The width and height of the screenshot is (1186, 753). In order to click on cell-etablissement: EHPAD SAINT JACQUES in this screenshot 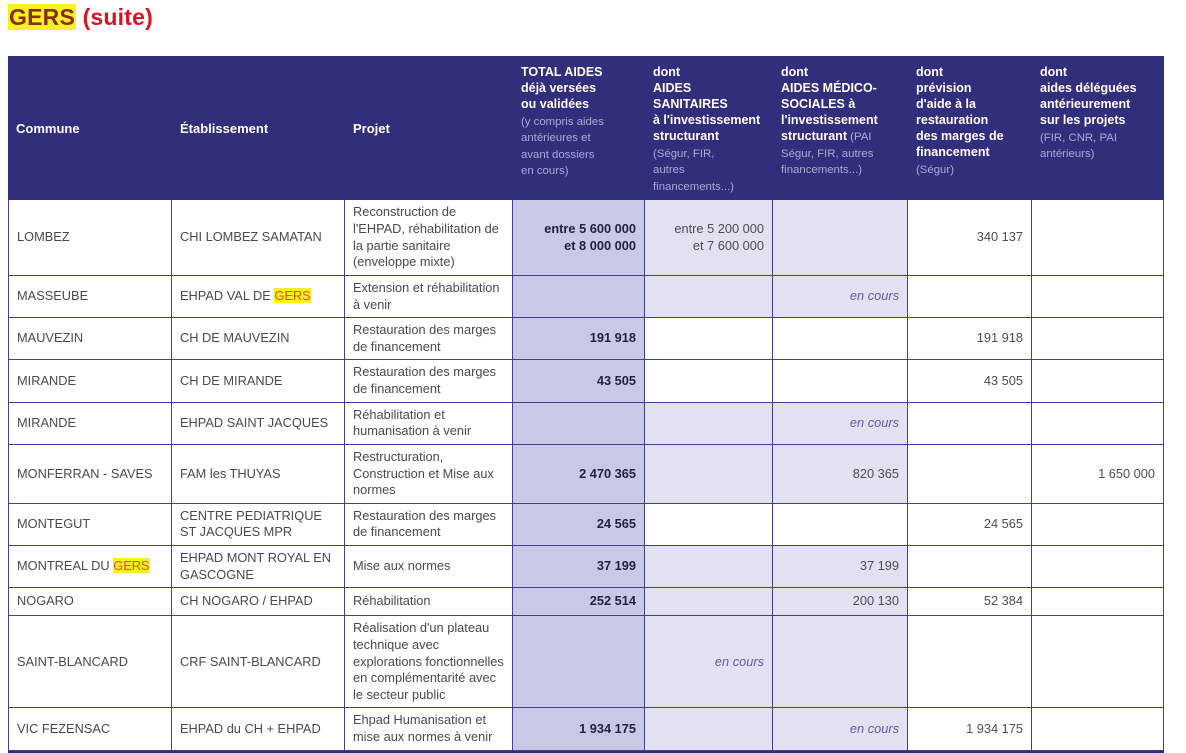, I will do `click(258, 423)`.